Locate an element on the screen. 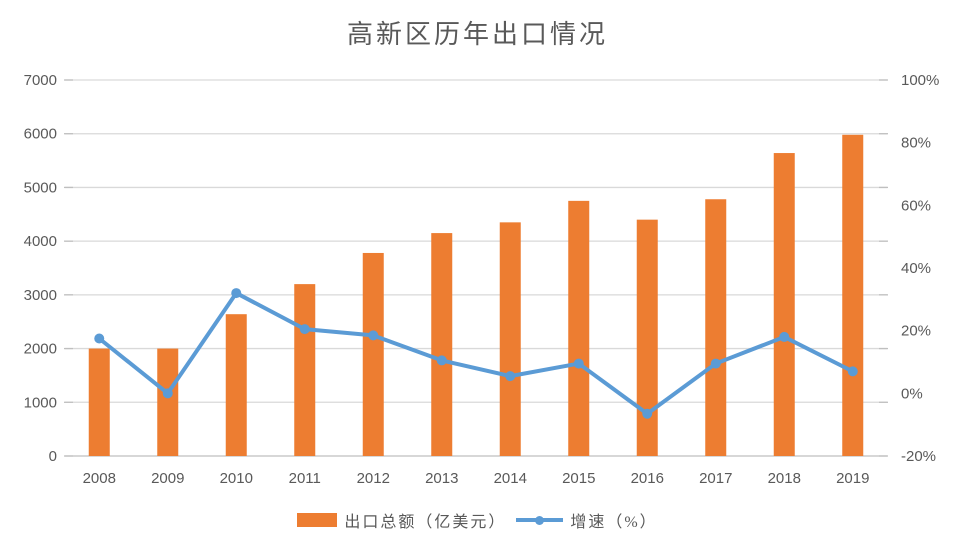 Image resolution: width=955 pixels, height=552 pixels. left-axis-label: 7000 is located at coordinates (40, 80).